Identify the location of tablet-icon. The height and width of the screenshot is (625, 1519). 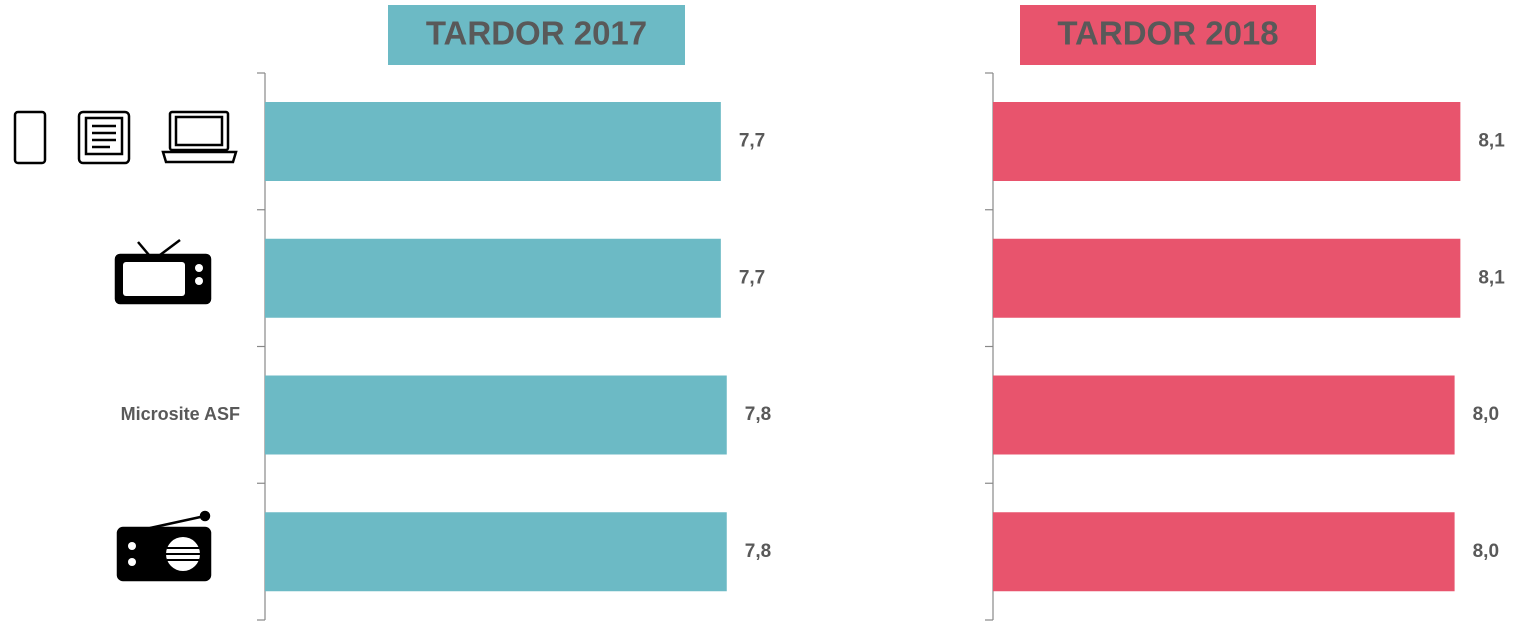
(104, 137).